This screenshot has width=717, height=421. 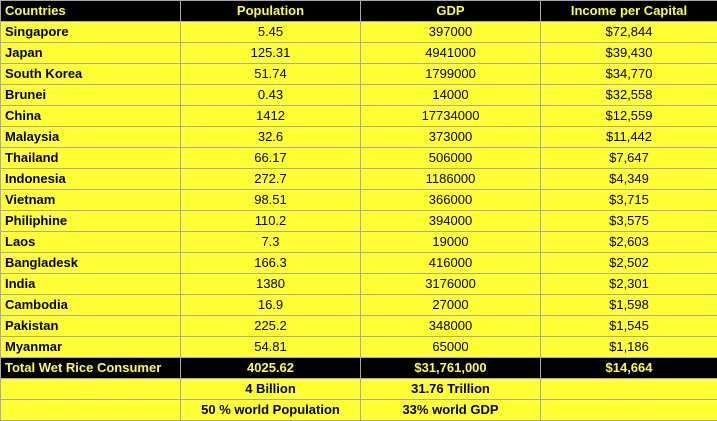 What do you see at coordinates (271, 95) in the screenshot?
I see `population-cell: 0.43` at bounding box center [271, 95].